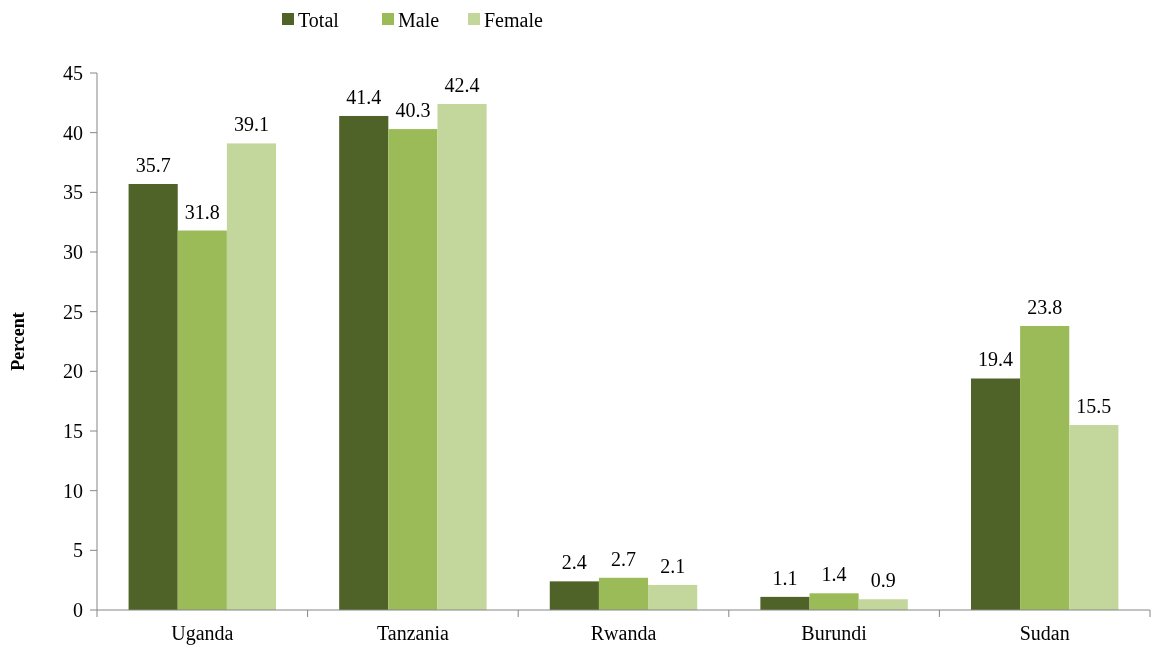 The image size is (1158, 654). I want to click on x-tick-label: Tanzania, so click(412, 633).